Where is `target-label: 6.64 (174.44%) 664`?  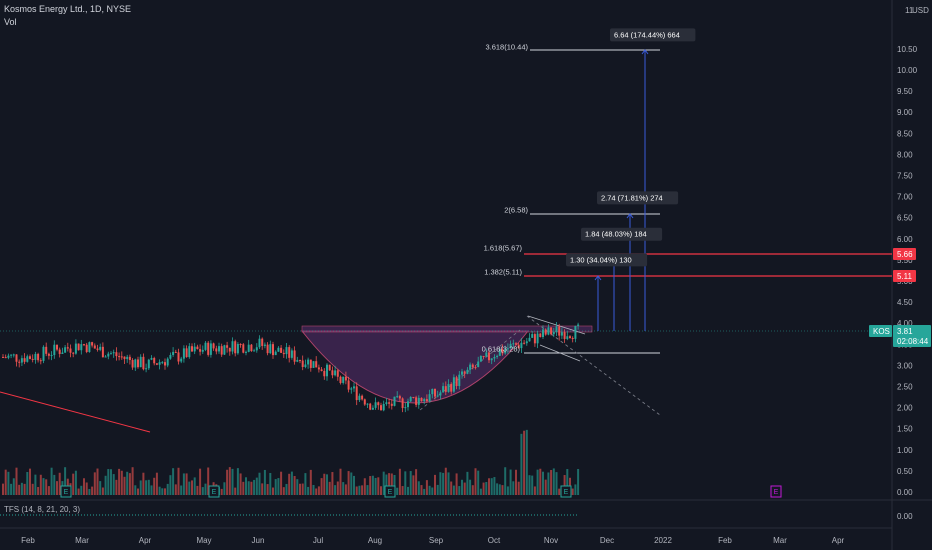 target-label: 6.64 (174.44%) 664 is located at coordinates (647, 34).